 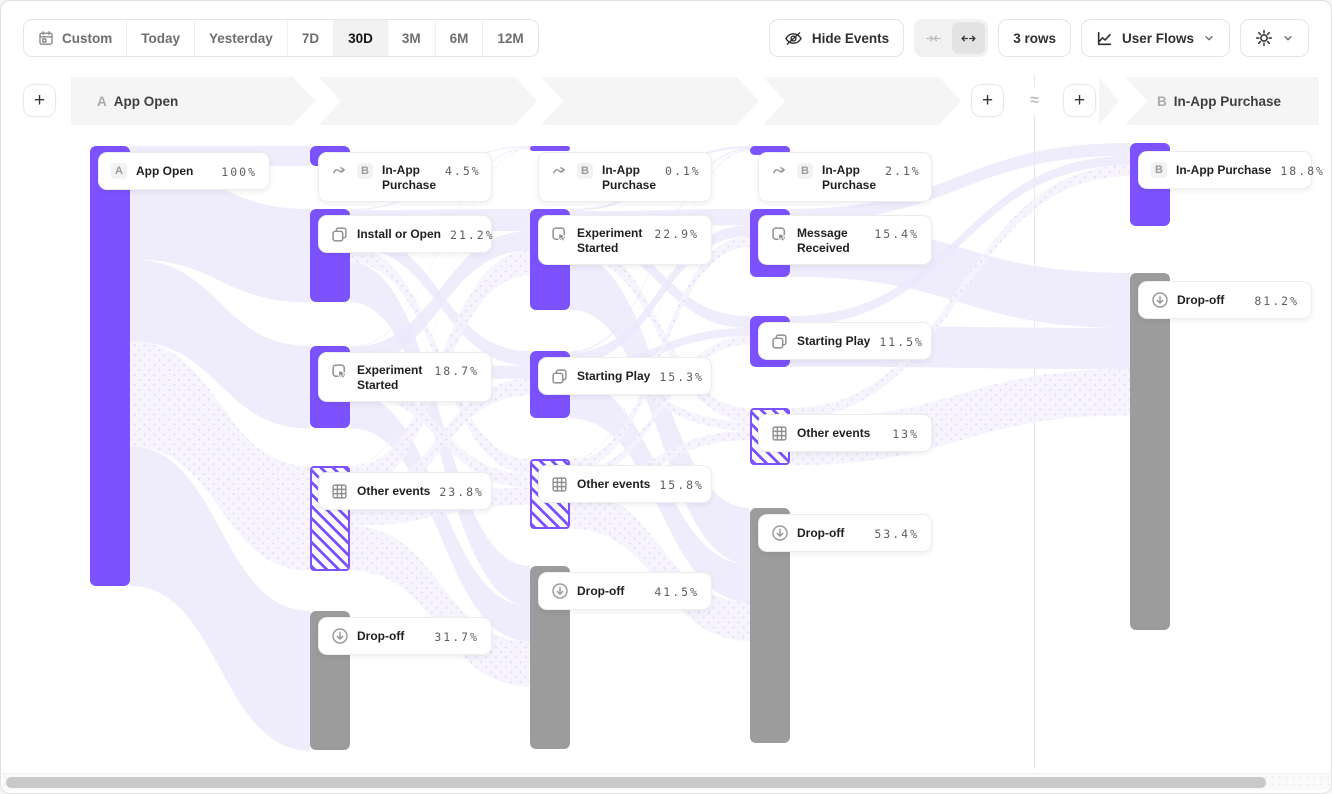 I want to click on event-percentage: 15.4%, so click(x=896, y=234).